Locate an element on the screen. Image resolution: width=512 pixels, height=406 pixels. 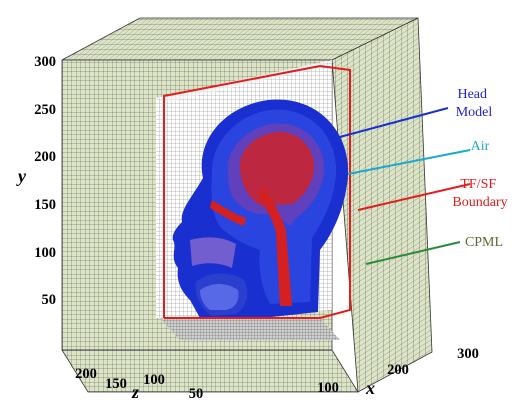
air-label: Air is located at coordinates (480, 146).